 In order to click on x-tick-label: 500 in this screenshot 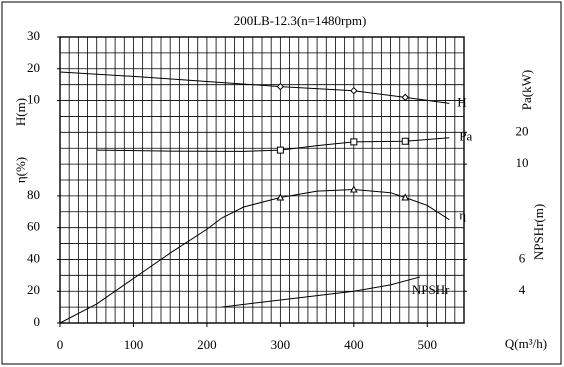, I will do `click(428, 344)`.